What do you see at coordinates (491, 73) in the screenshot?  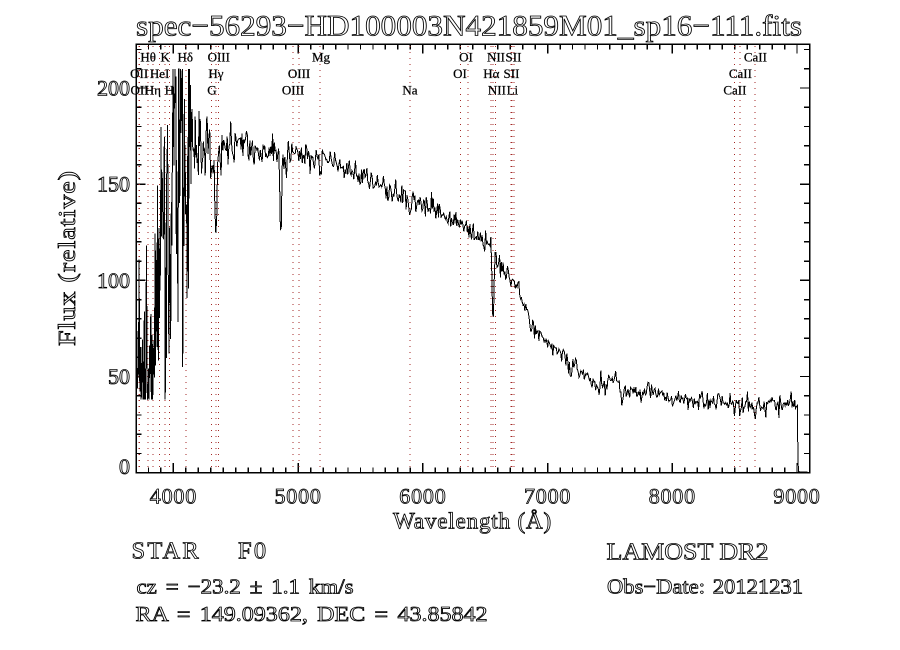 I see `svg-text: Hα` at bounding box center [491, 73].